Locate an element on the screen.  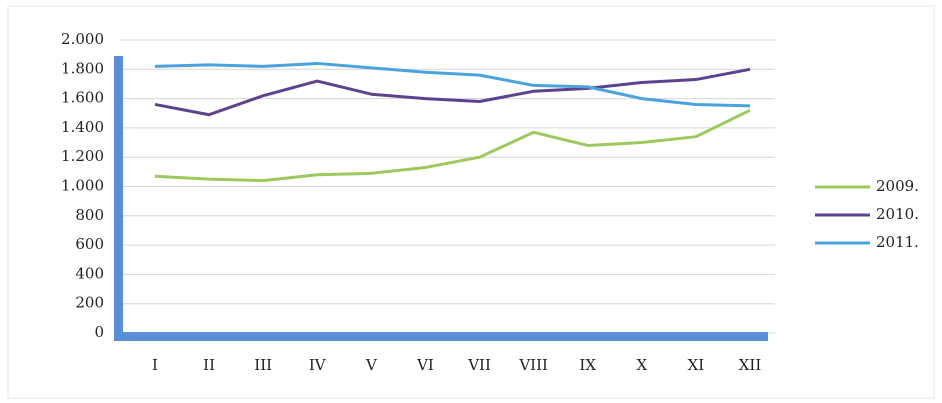
x-tick-label: XII is located at coordinates (750, 365).